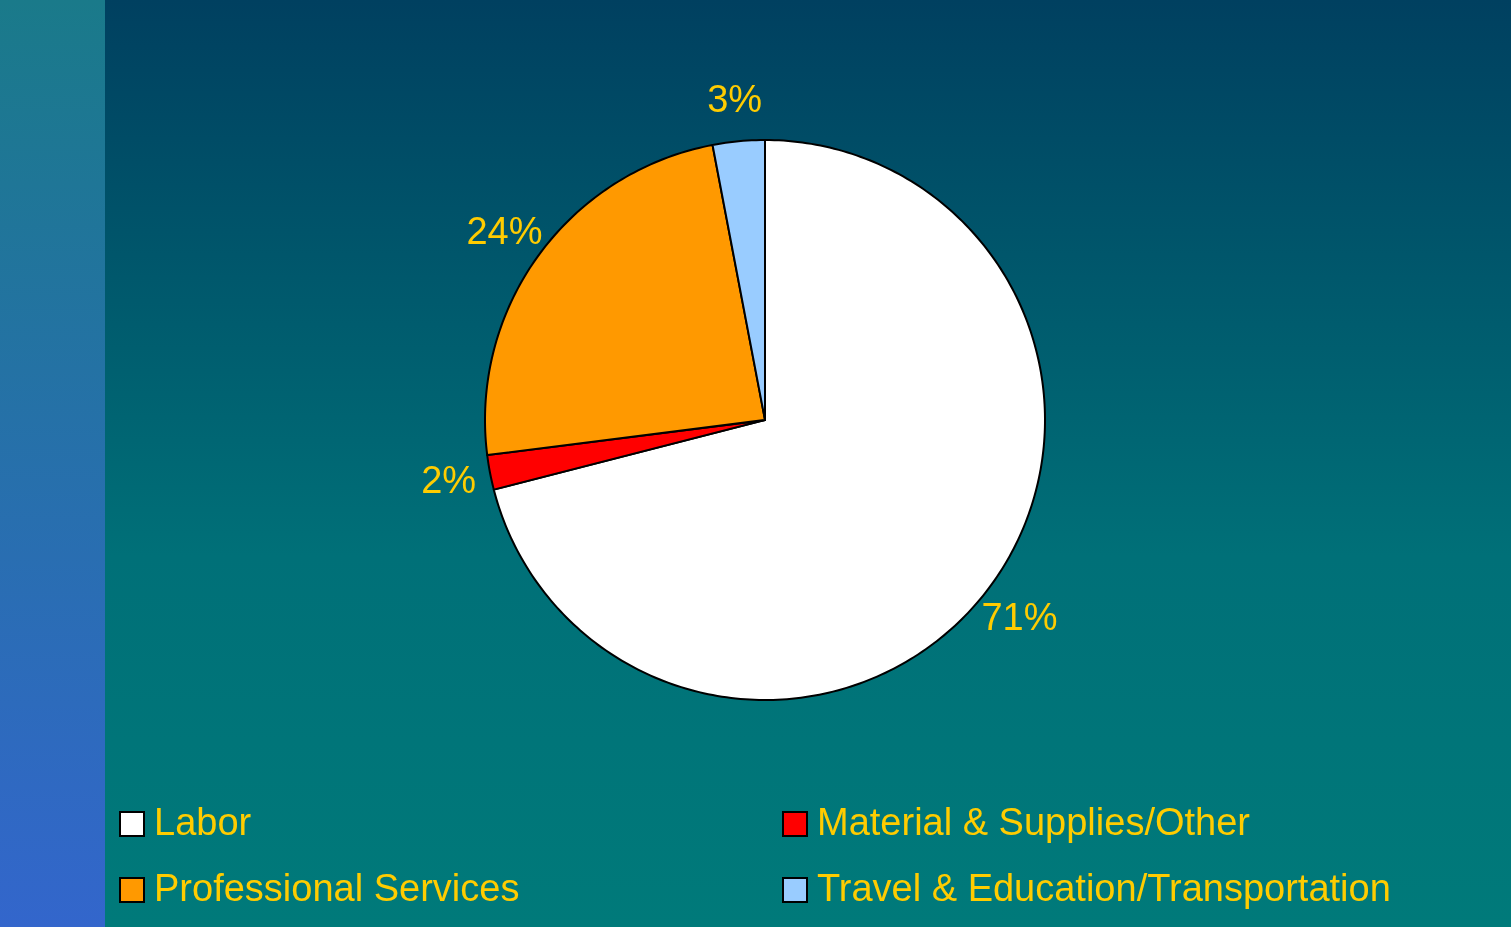 The width and height of the screenshot is (1511, 927). What do you see at coordinates (1104, 888) in the screenshot?
I see `legend-label: Travel & Education/Transportation` at bounding box center [1104, 888].